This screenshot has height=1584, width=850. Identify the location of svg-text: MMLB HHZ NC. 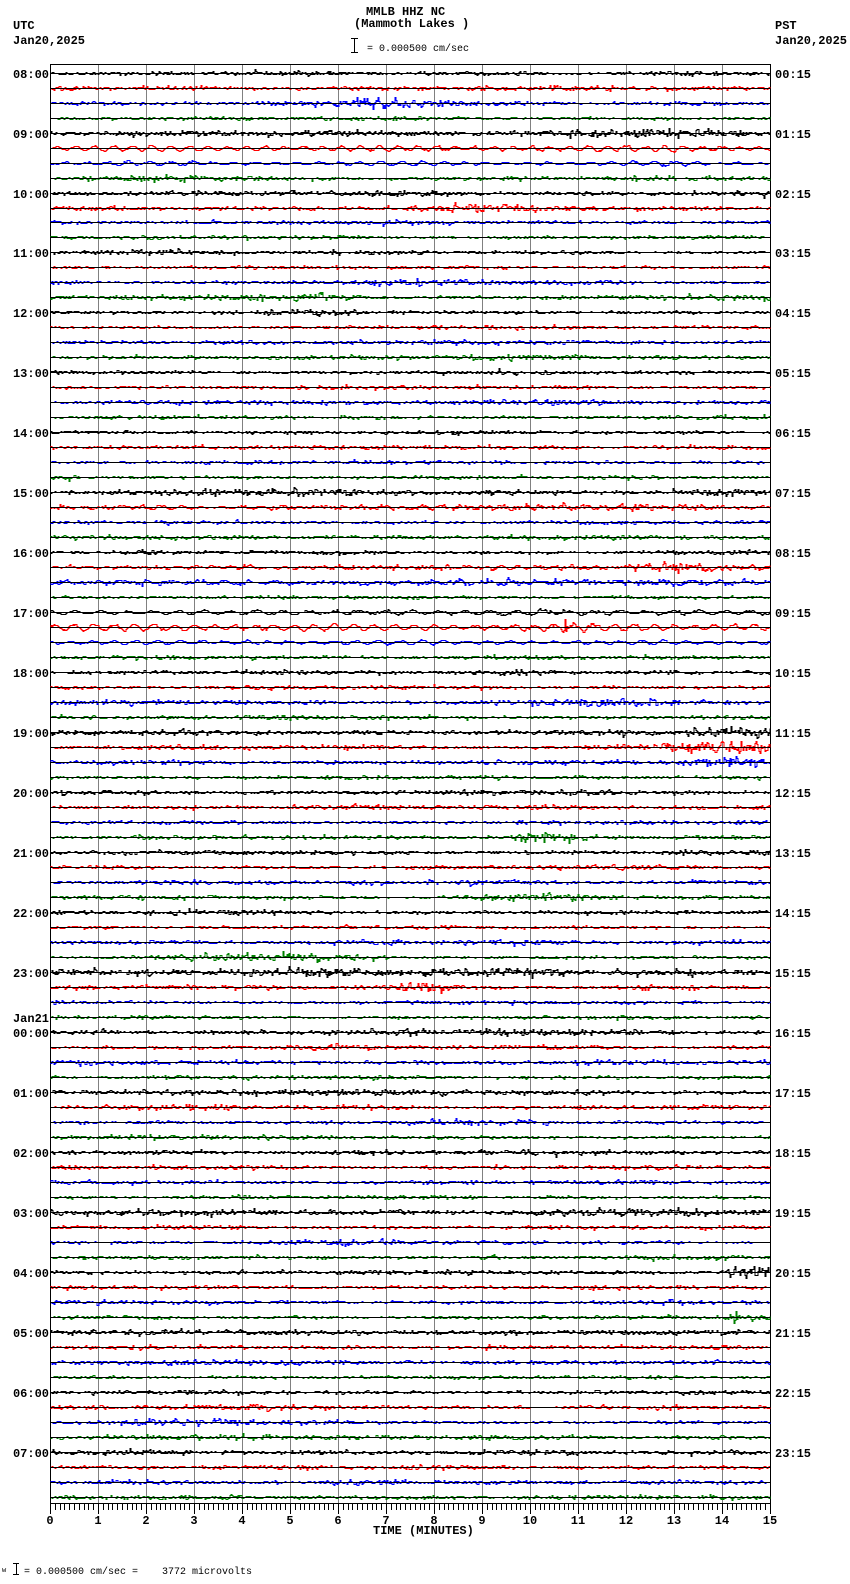
(405, 12).